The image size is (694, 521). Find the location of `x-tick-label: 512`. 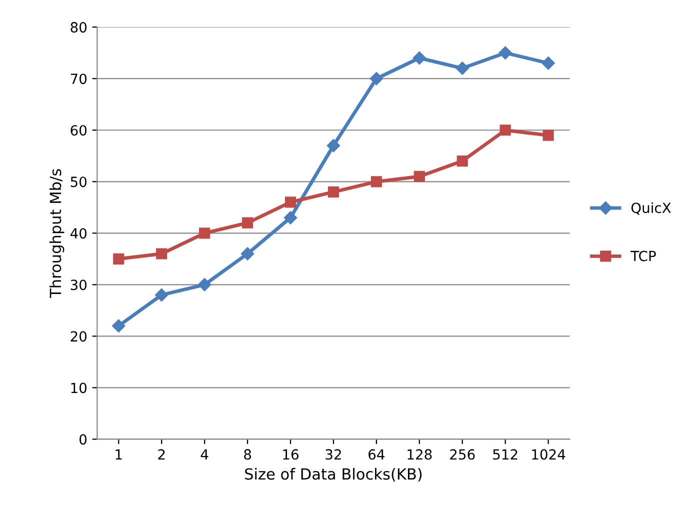

x-tick-label: 512 is located at coordinates (505, 454).